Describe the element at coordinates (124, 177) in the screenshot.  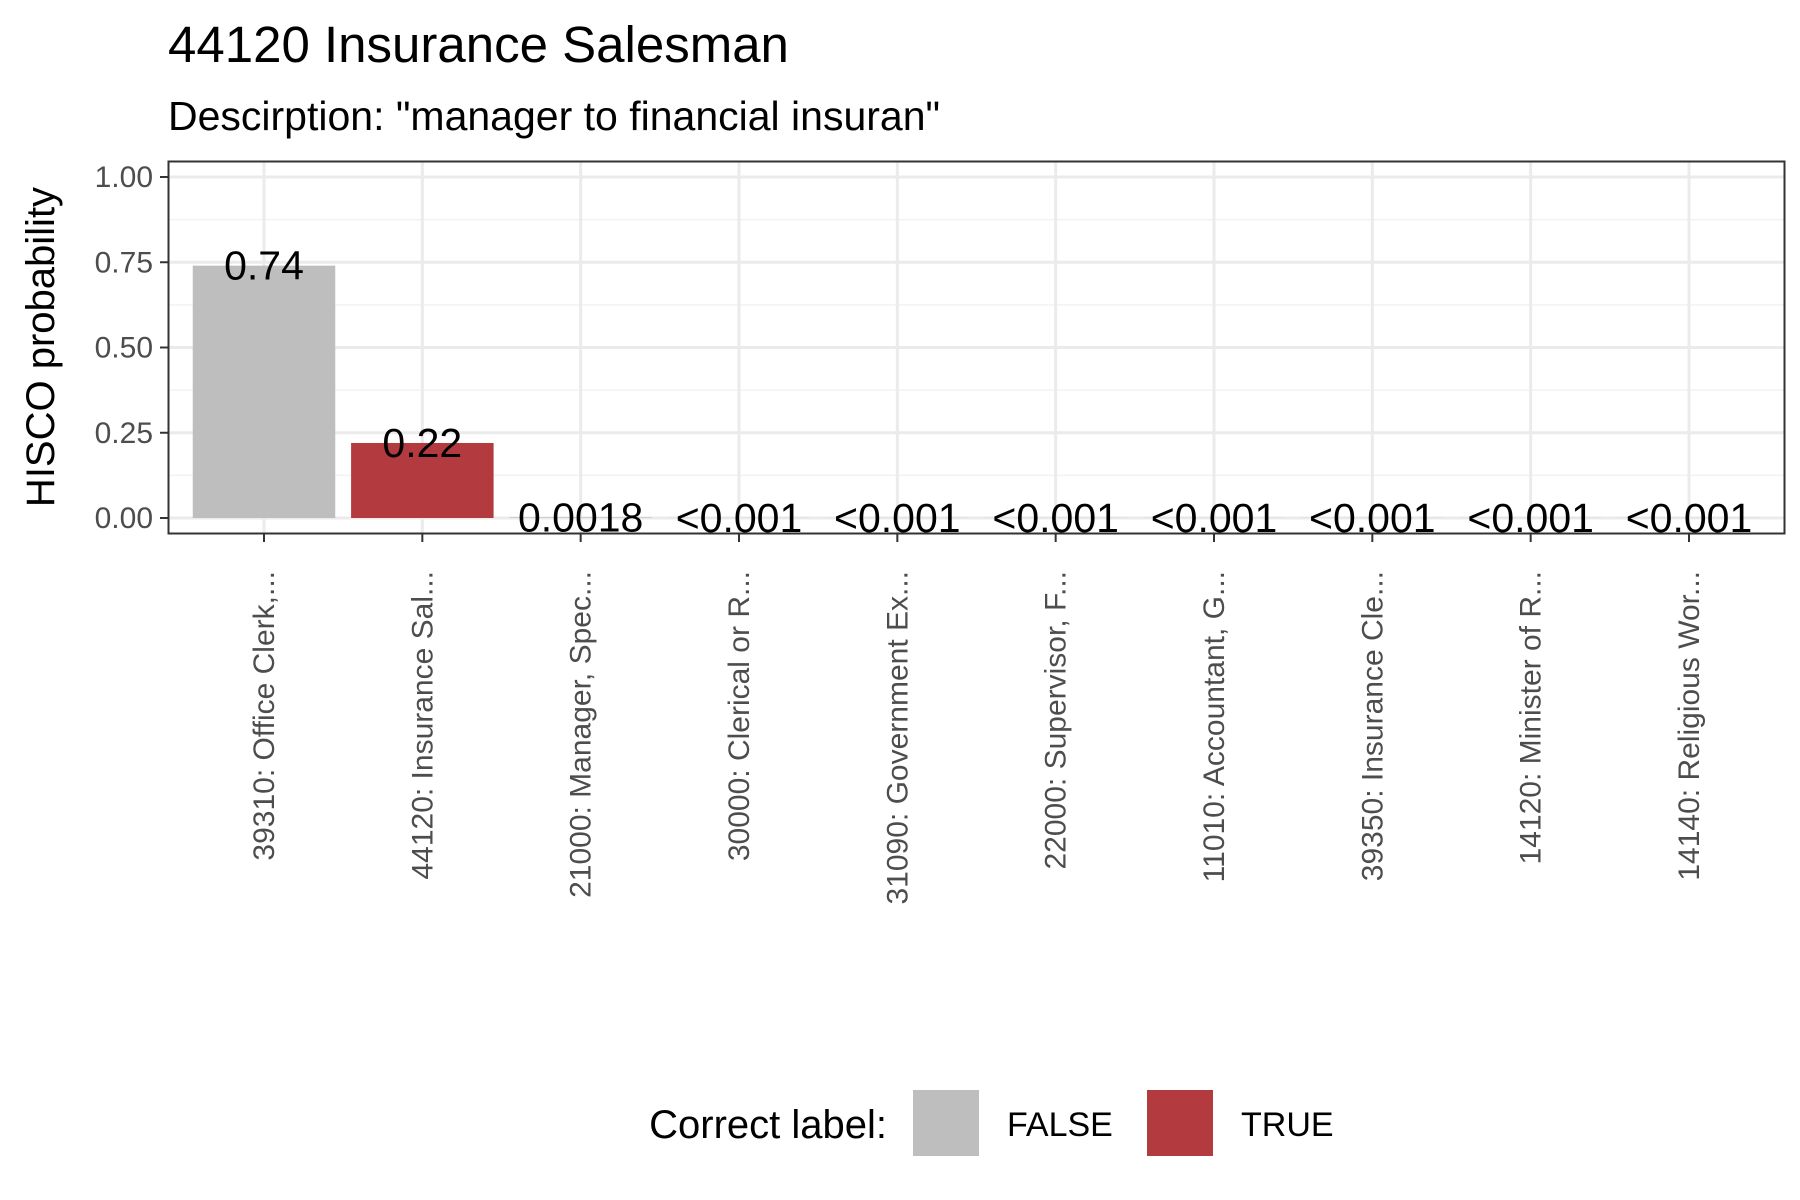
I see `y-tick-label: 1.00` at that location.